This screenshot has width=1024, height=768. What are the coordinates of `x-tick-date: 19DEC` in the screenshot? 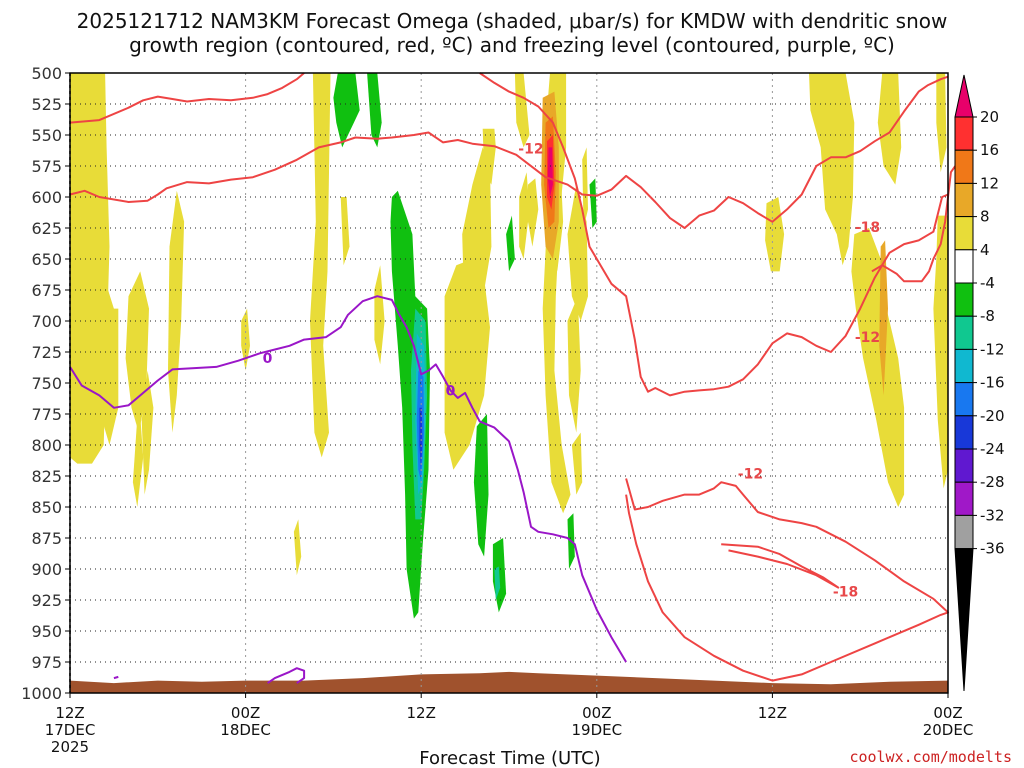 It's located at (597, 730).